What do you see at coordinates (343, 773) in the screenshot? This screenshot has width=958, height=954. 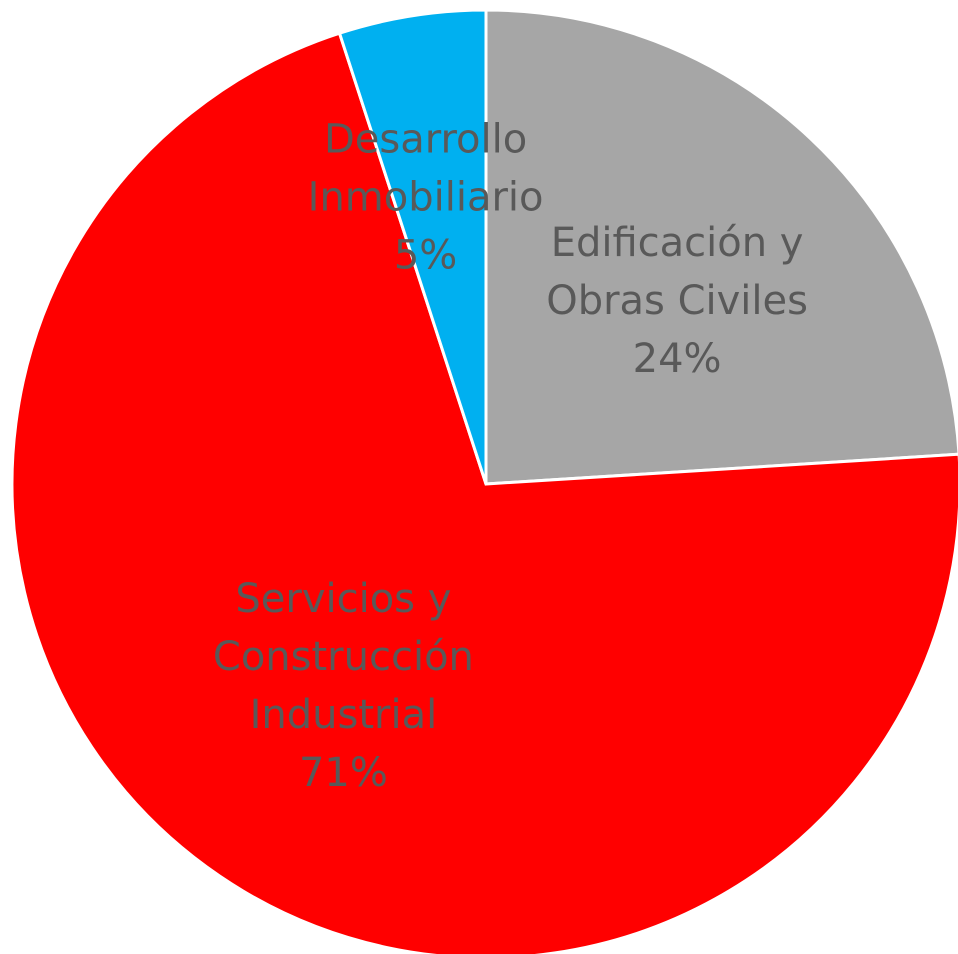 I see `pie-slice-percent: 71%` at bounding box center [343, 773].